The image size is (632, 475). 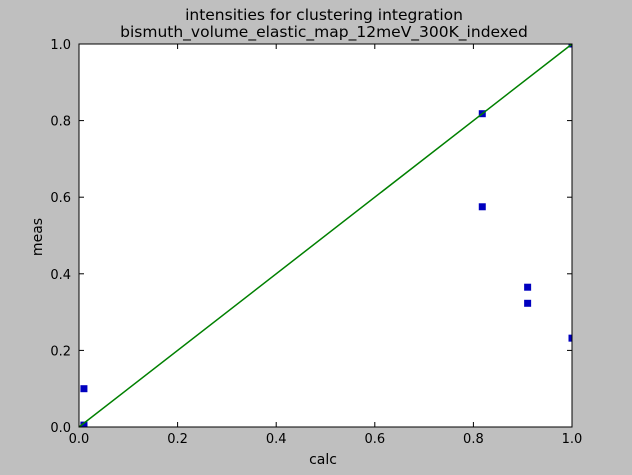 I want to click on x-tick-label: 0.2, so click(x=177, y=439).